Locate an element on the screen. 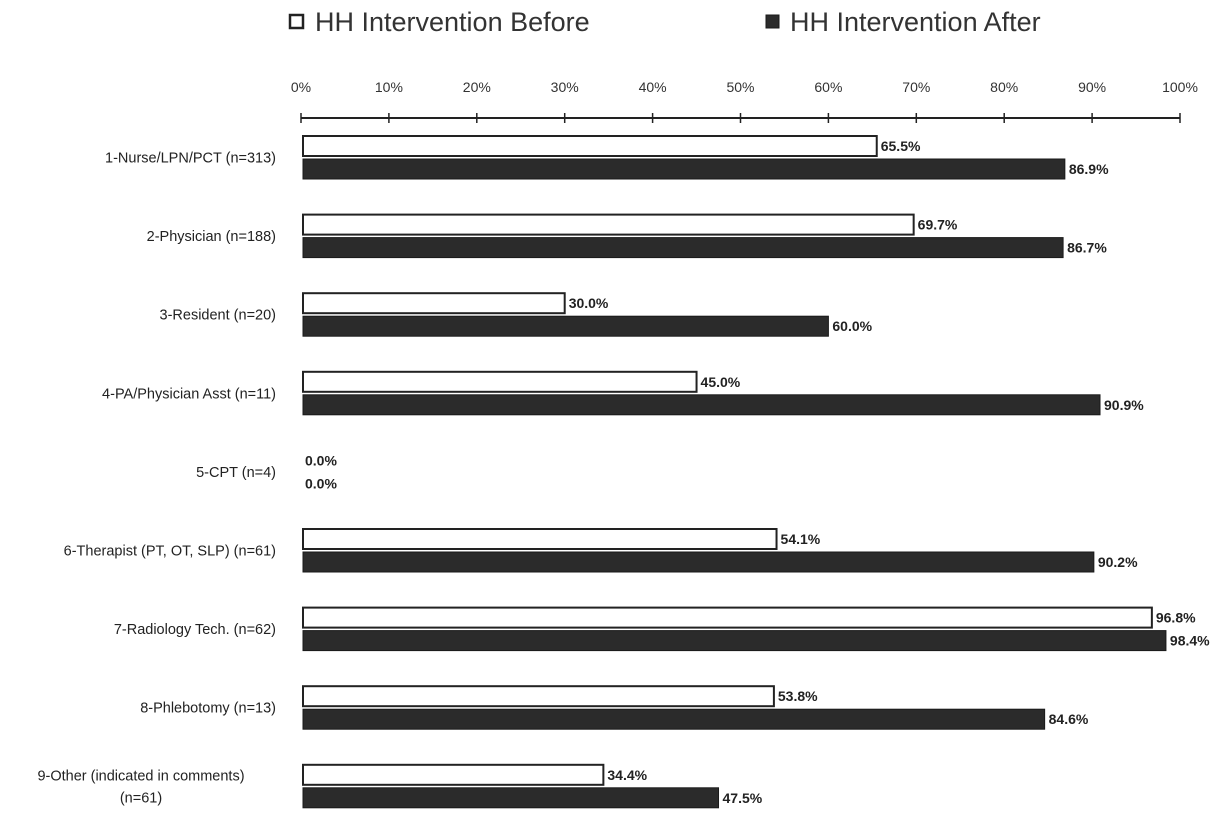 This screenshot has width=1227, height=813. legend-label-after: HH Intervention After is located at coordinates (915, 22).